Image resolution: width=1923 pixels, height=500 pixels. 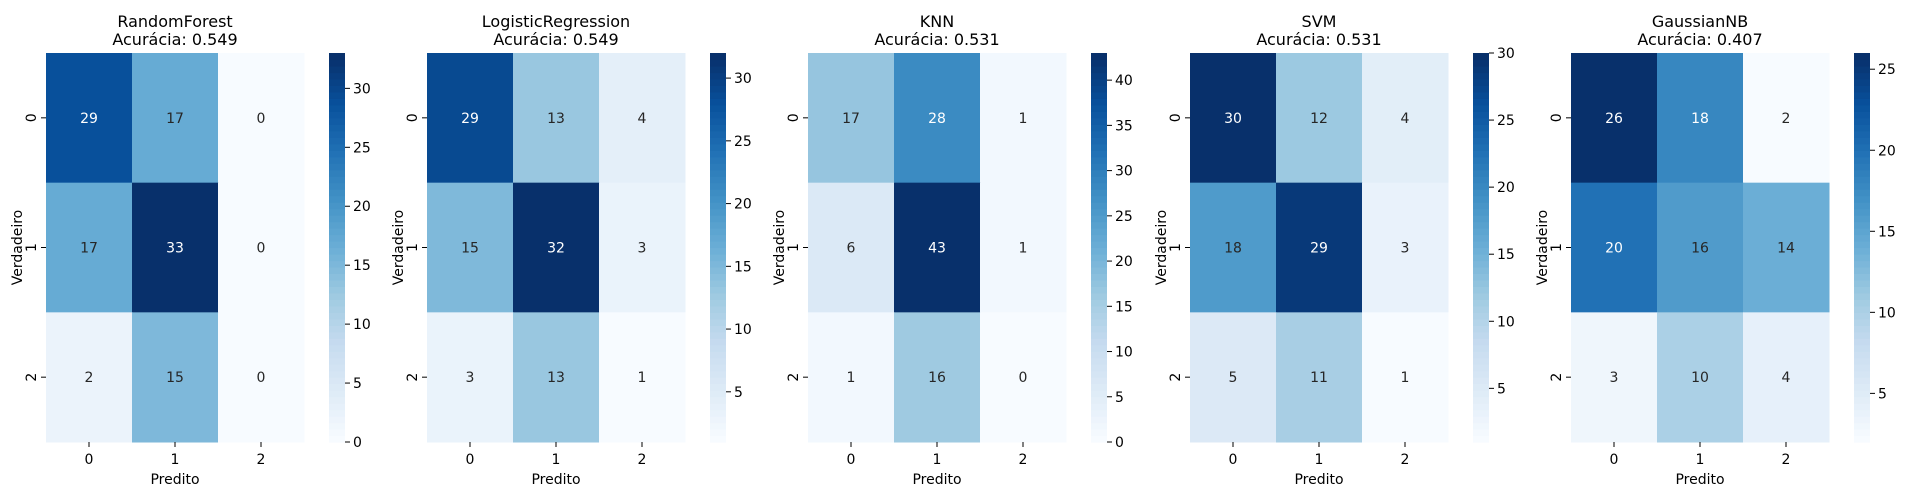 I want to click on cell-value-label: 29, so click(x=1319, y=249).